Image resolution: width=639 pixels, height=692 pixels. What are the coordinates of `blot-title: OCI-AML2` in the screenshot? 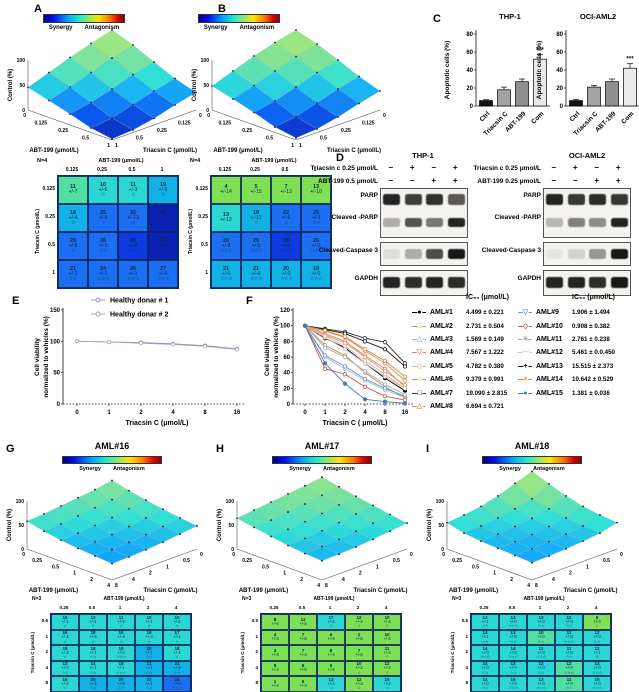 It's located at (587, 155).